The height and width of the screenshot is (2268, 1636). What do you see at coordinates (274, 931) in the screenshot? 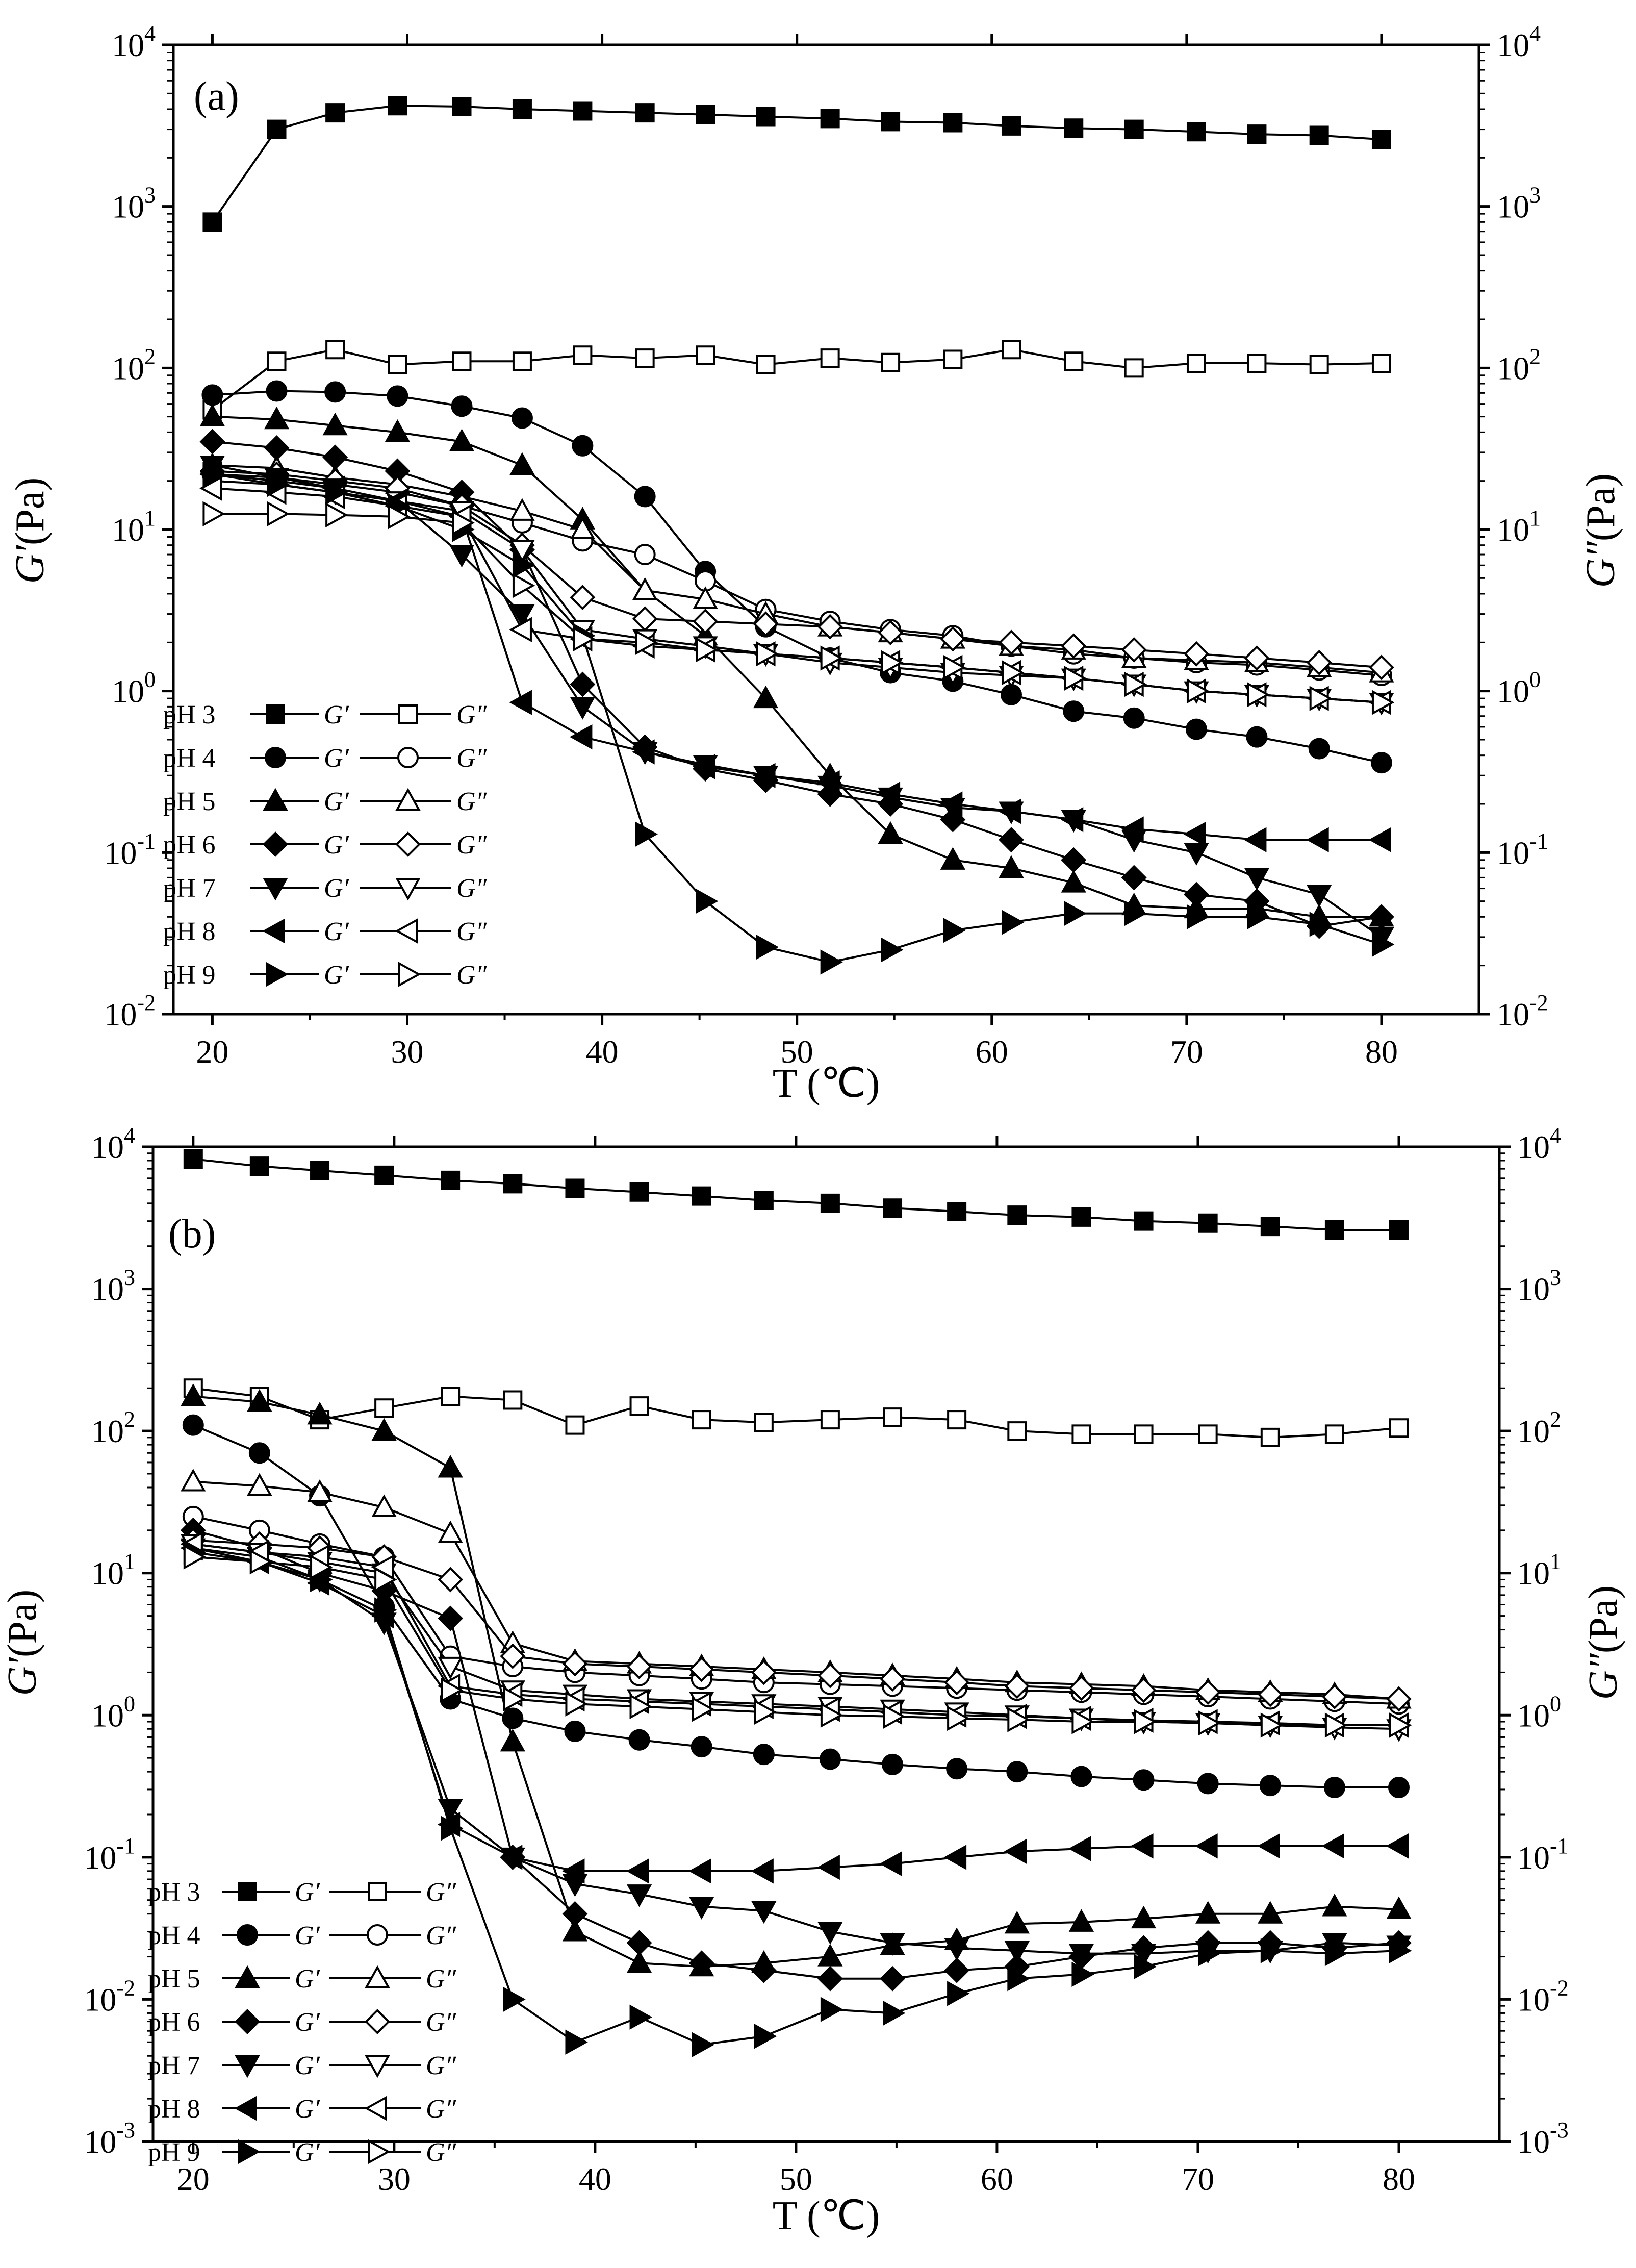
I see `panel-a-legend-marker-filled` at bounding box center [274, 931].